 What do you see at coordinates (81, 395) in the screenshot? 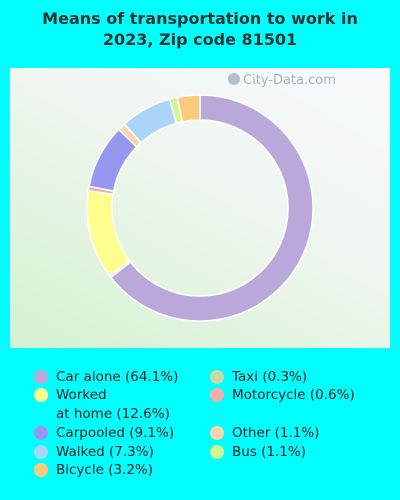
I see `legend-label-worked-at-home-line-1: Worked` at bounding box center [81, 395].